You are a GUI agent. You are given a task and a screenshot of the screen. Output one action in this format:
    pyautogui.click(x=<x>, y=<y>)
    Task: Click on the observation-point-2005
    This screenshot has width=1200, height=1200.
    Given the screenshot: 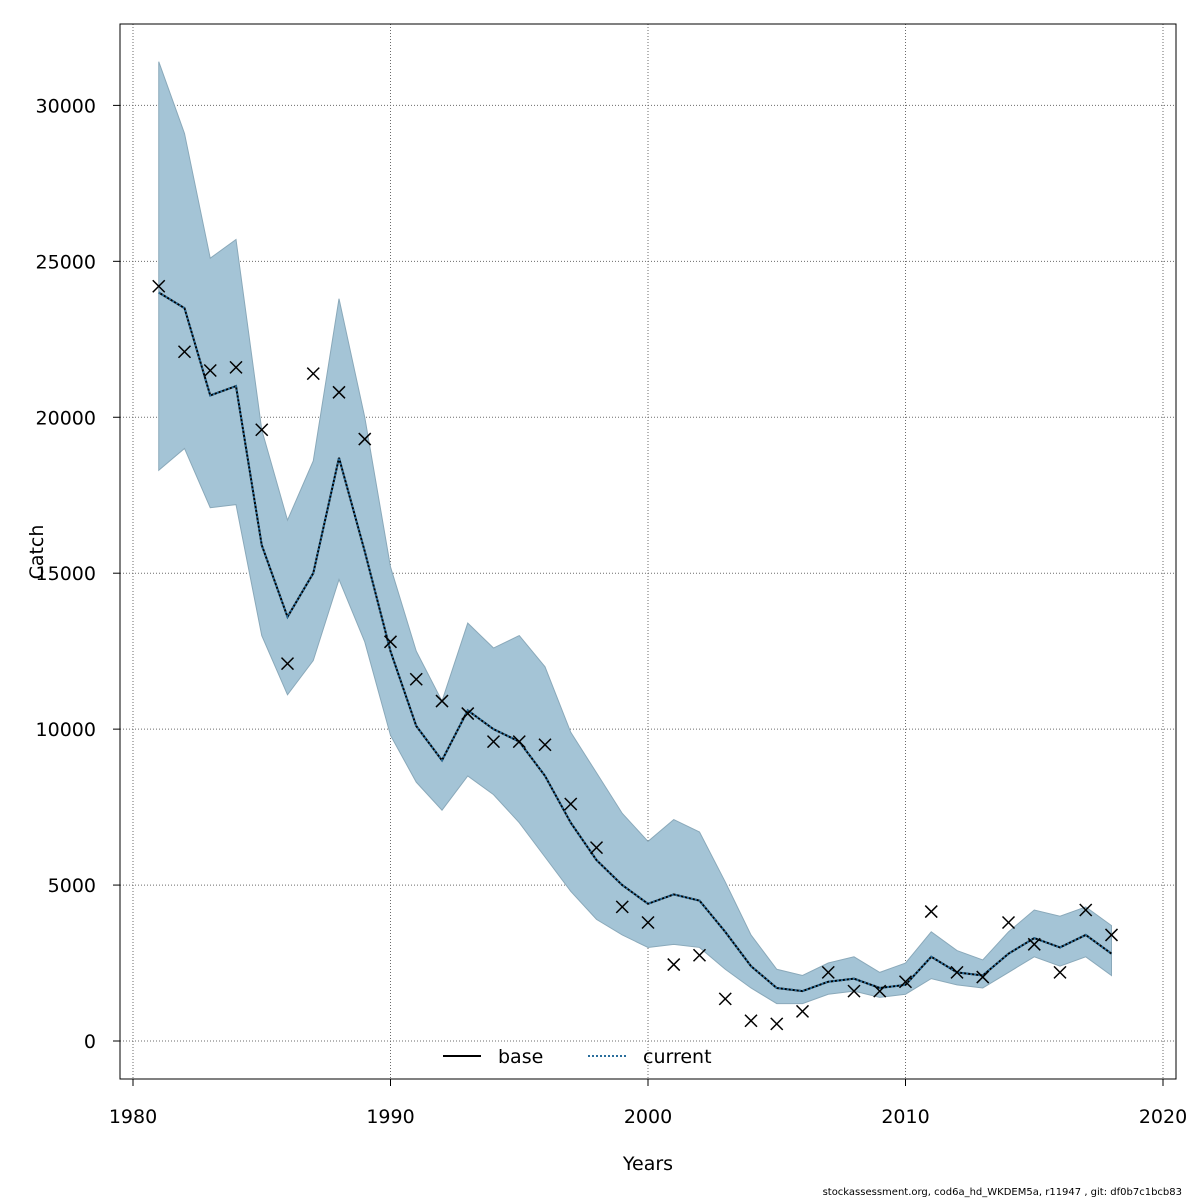 What is the action you would take?
    pyautogui.click(x=777, y=1024)
    